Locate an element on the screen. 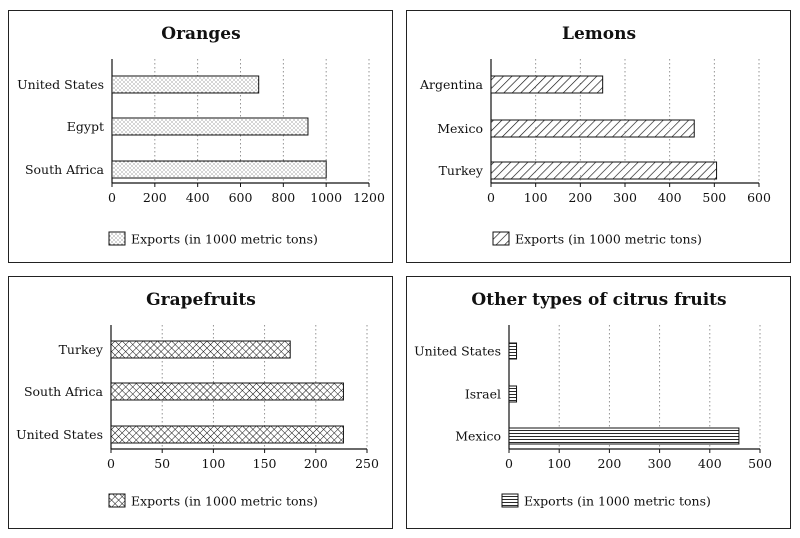 The height and width of the screenshot is (538, 800). tick-label: 150 is located at coordinates (265, 463).